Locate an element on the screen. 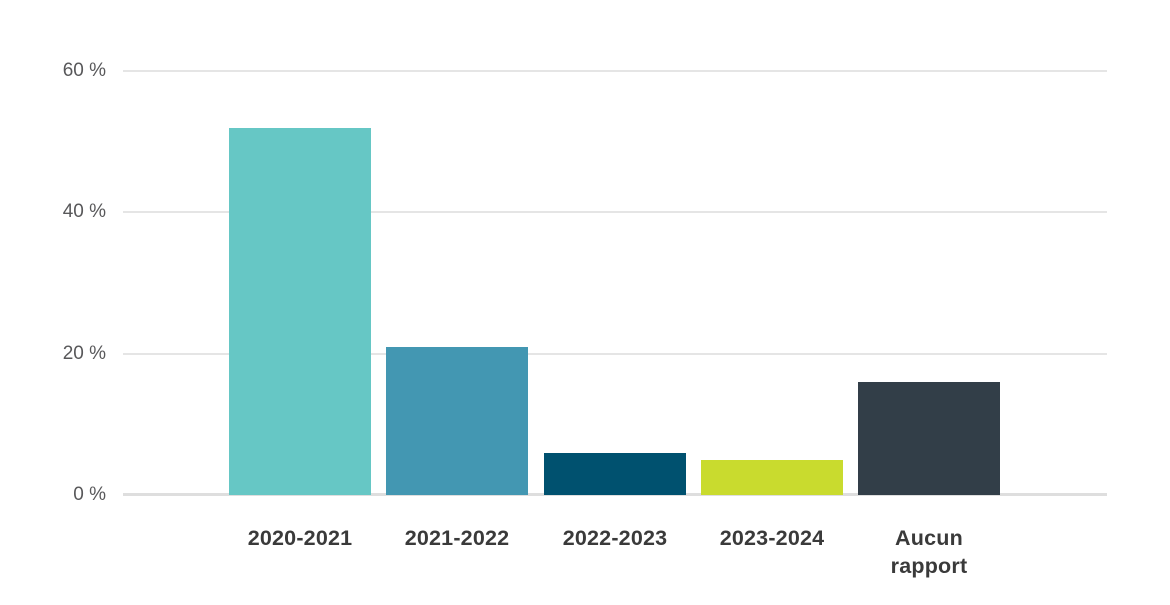  bar-2022-2023 is located at coordinates (615, 474).